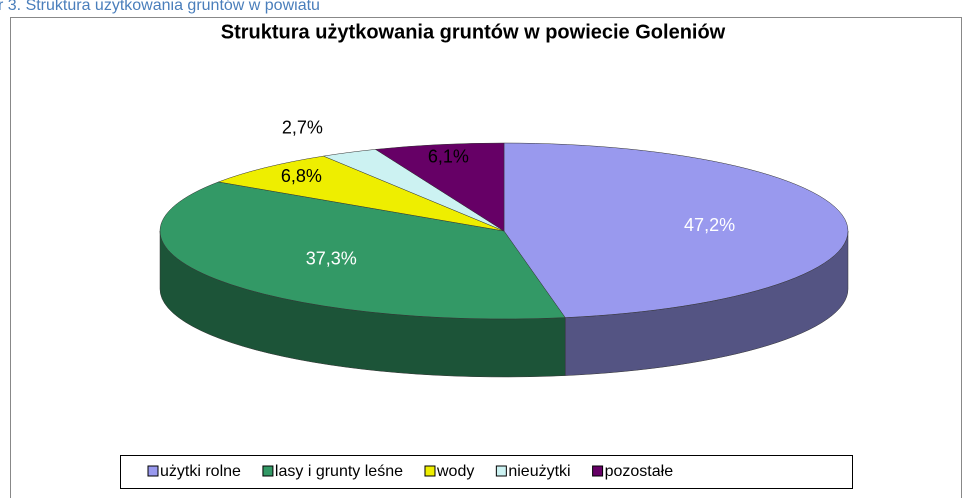 The height and width of the screenshot is (498, 972). Describe the element at coordinates (455, 471) in the screenshot. I see `legend-label: wody` at that location.